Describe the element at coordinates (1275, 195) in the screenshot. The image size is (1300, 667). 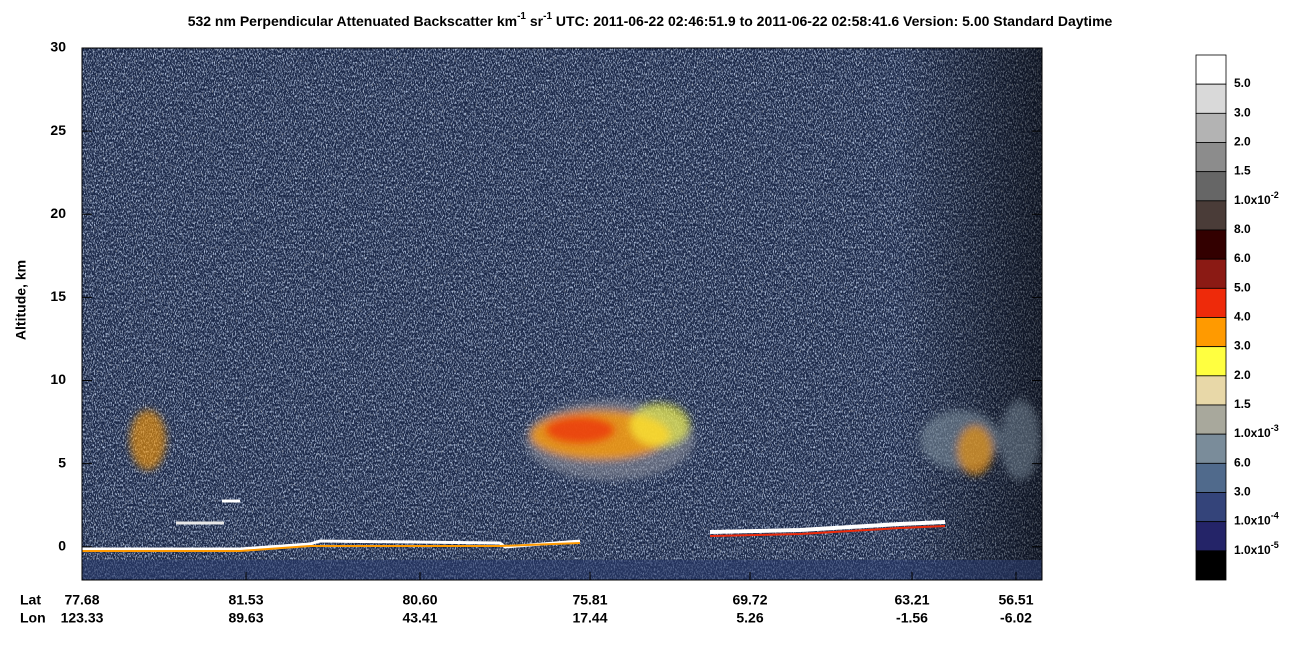
I see `colorbar-label-exponent: -2` at that location.